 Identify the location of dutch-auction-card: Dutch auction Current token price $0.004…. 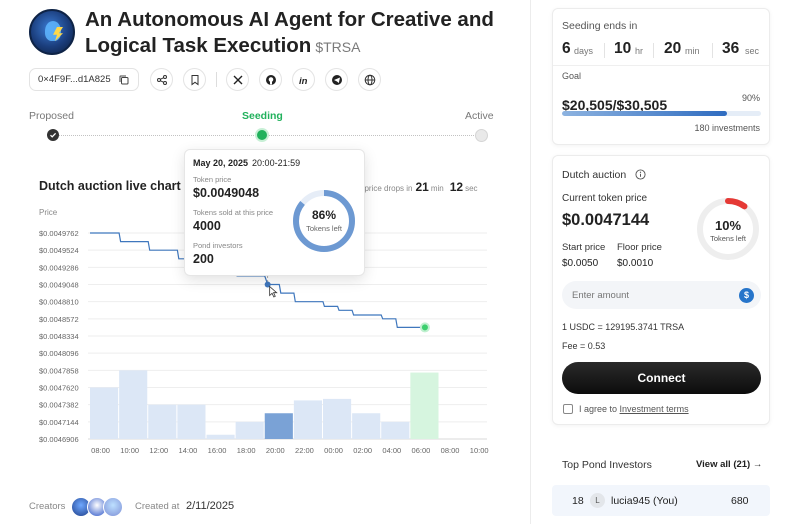
(661, 290).